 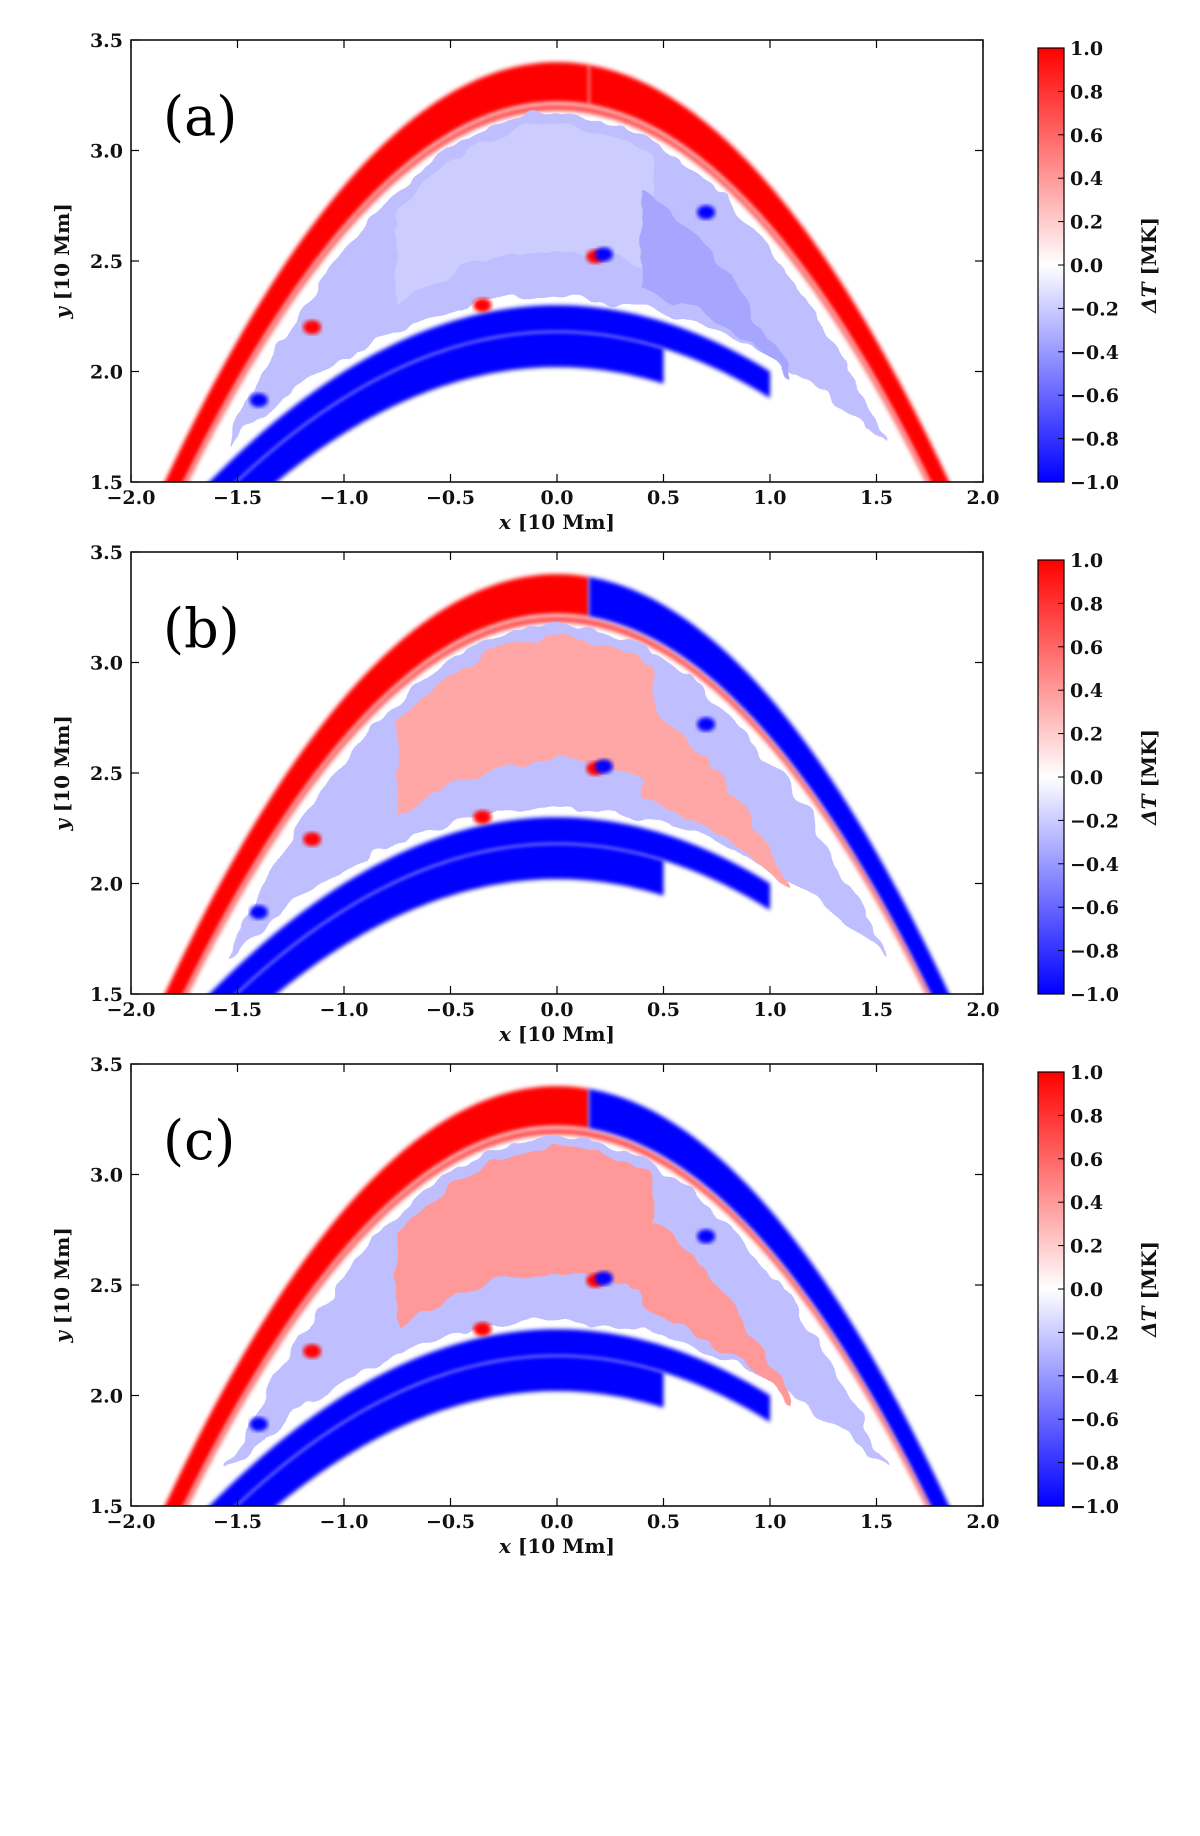 What do you see at coordinates (62, 255) in the screenshot?
I see `y-axis-unit: [10 Mm]` at bounding box center [62, 255].